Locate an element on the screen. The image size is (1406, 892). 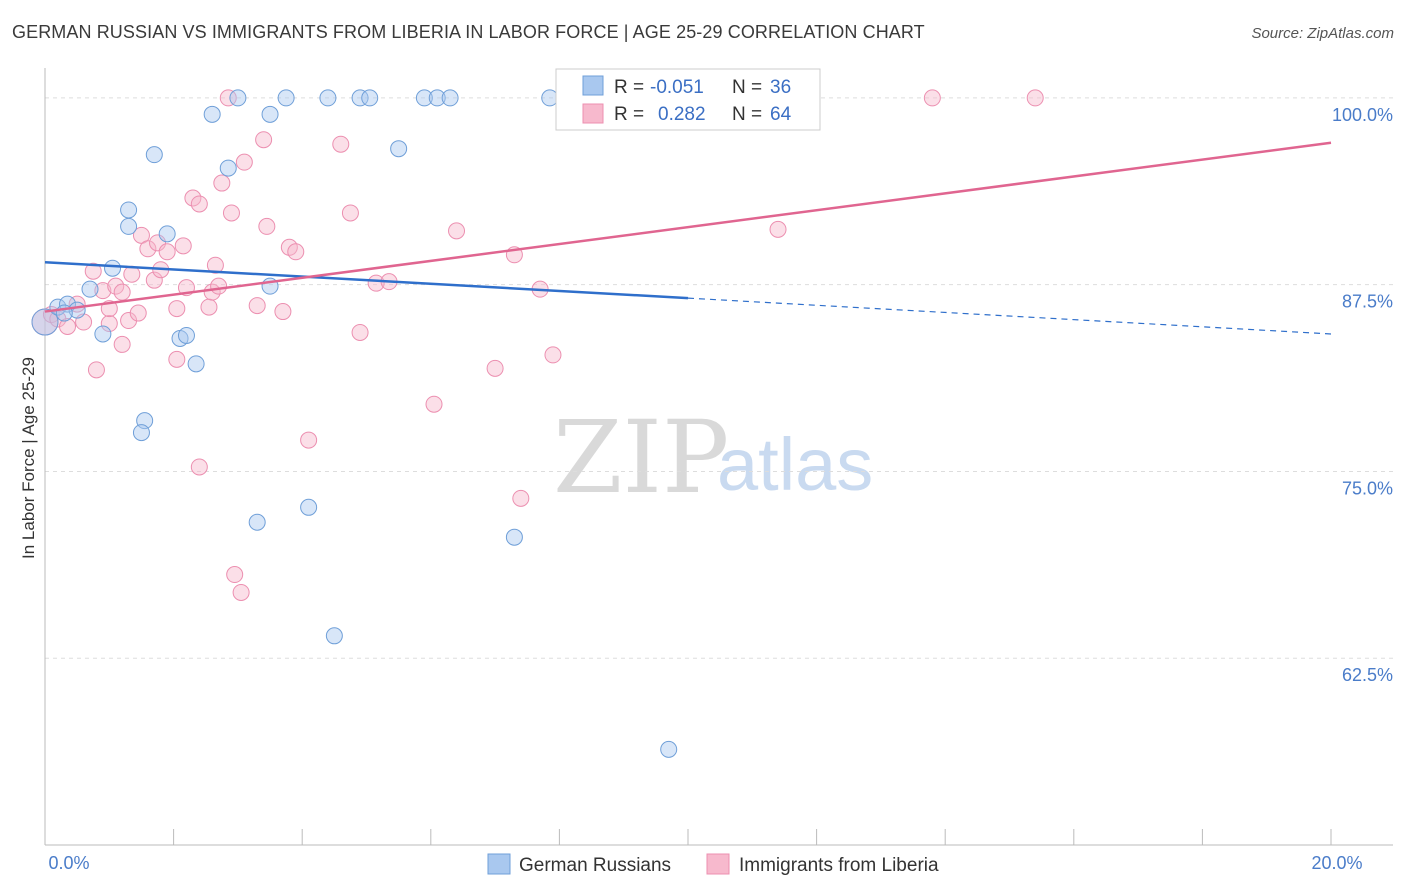
legend-box: R = -0.051 N = 36 R = 0.282 N = 64 is located at coordinates (688, 99).